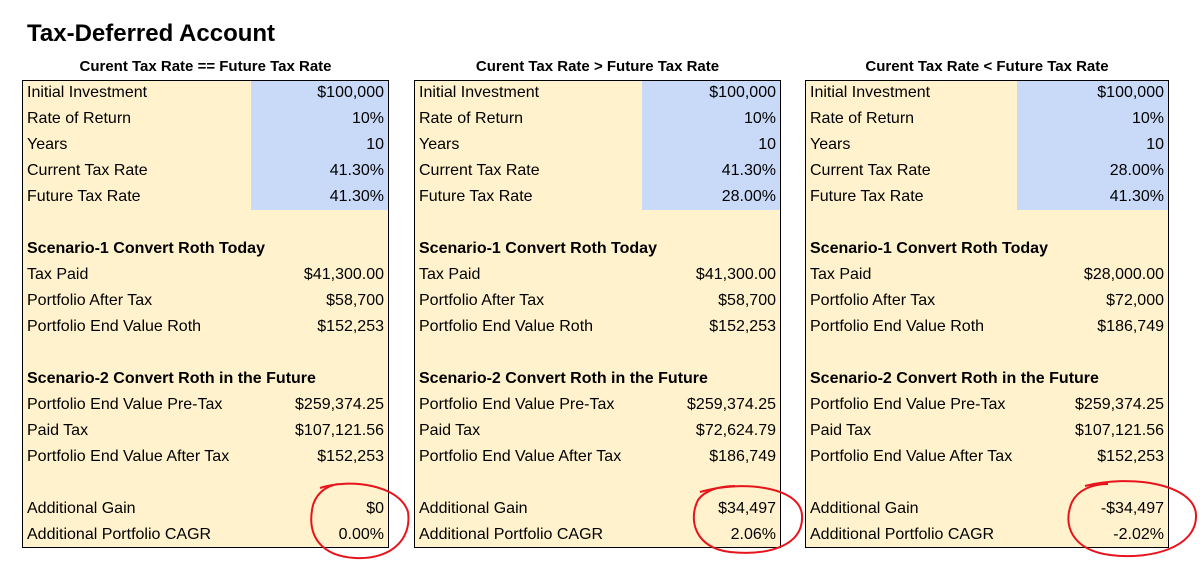 This screenshot has height=576, width=1204. What do you see at coordinates (597, 66) in the screenshot?
I see `panel-header: Curent Tax Rate > Future Tax Rate` at bounding box center [597, 66].